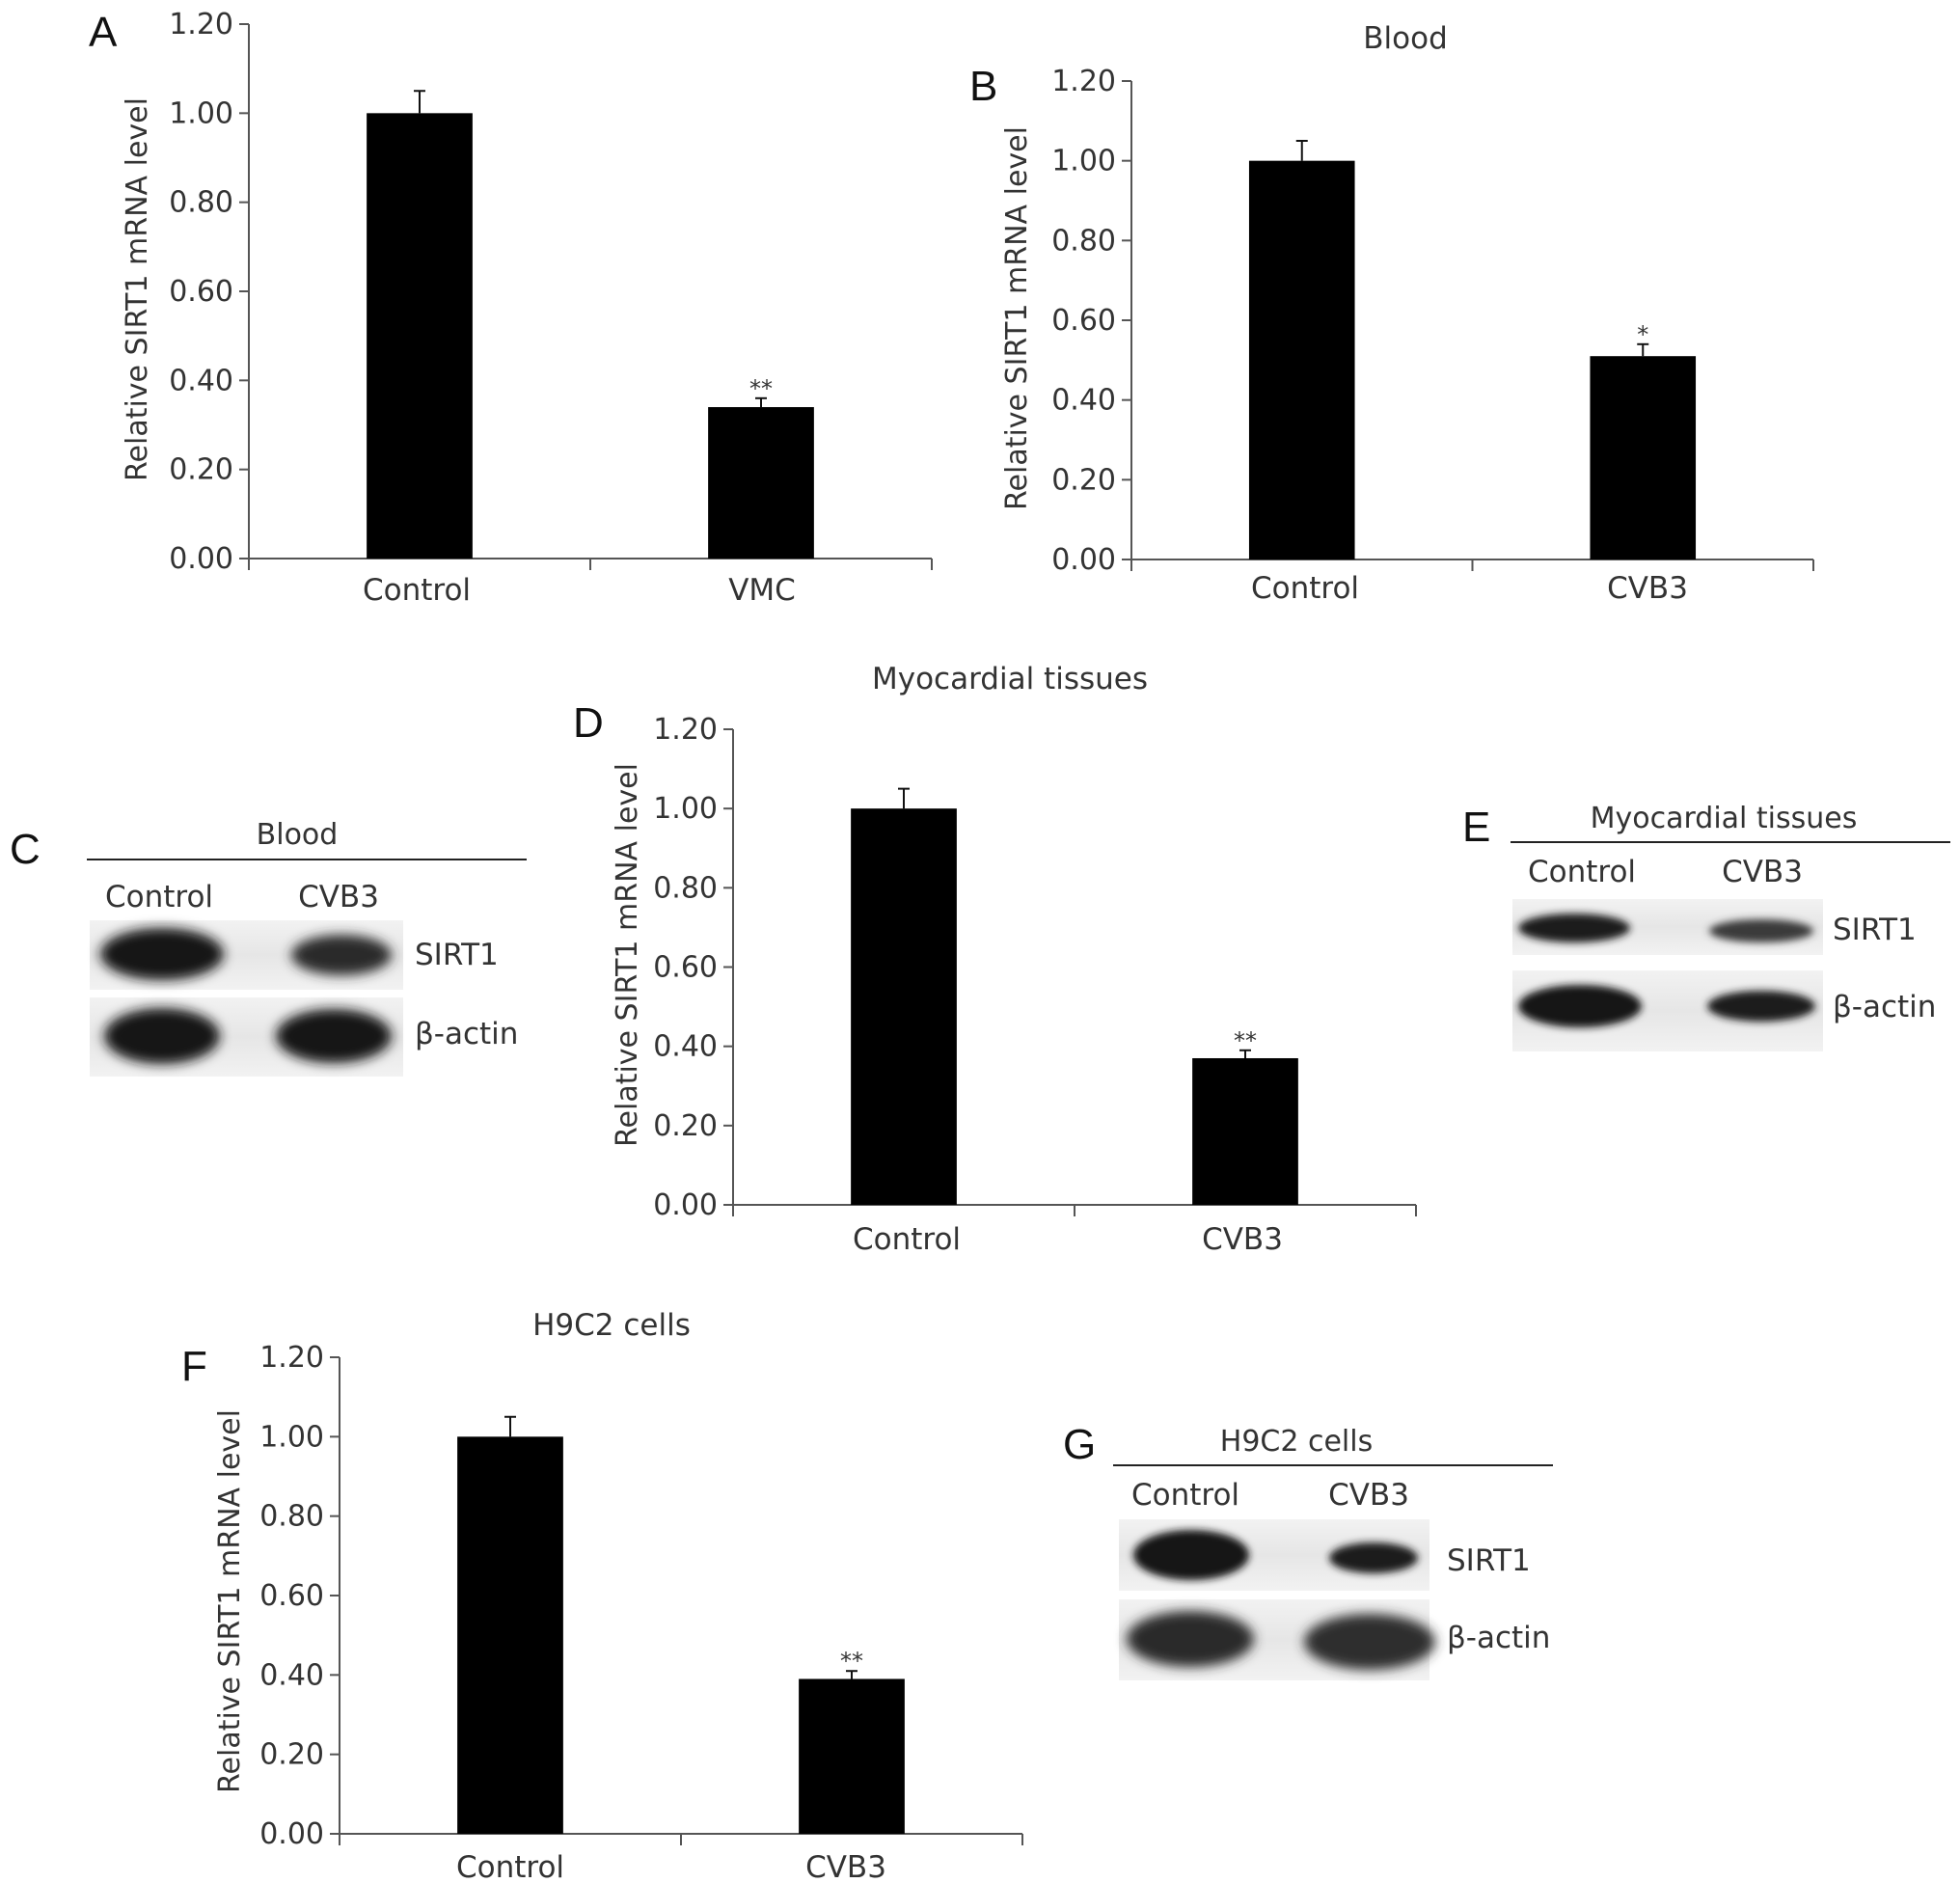  Describe the element at coordinates (1010, 679) in the screenshot. I see `chart-title: Myocardial tissues` at that location.